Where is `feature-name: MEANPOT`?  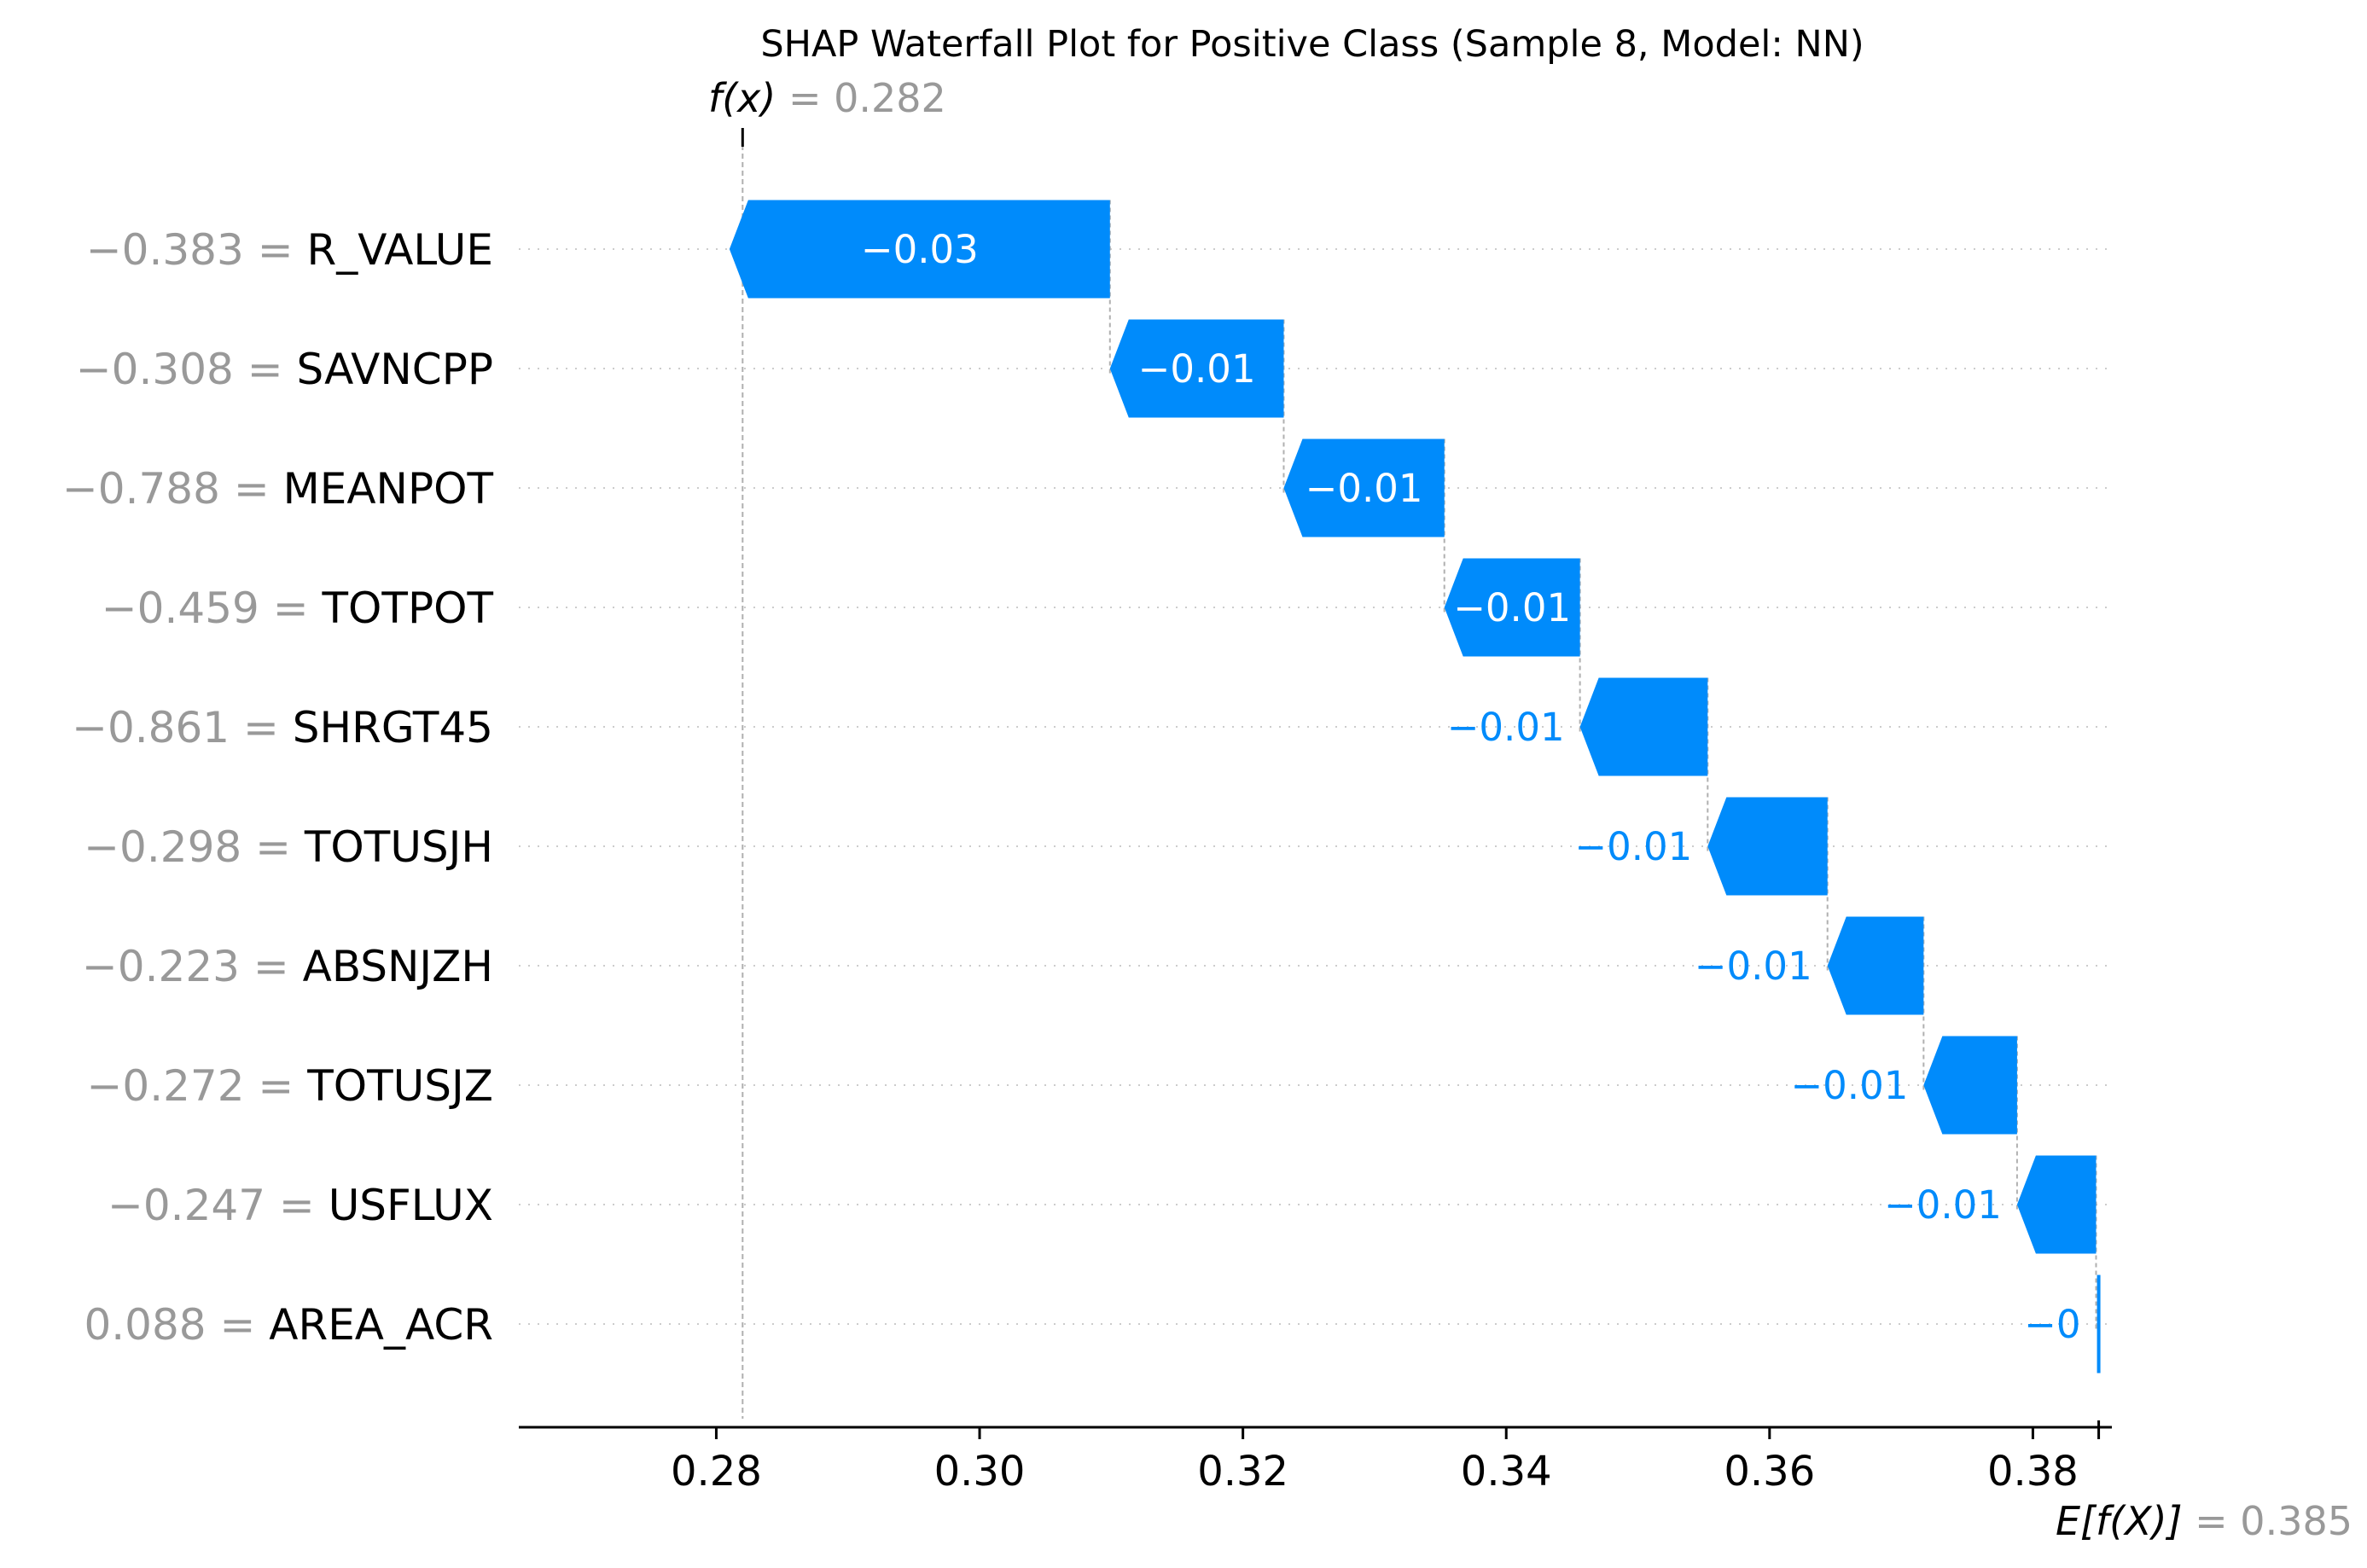
feature-name: MEANPOT is located at coordinates (388, 489).